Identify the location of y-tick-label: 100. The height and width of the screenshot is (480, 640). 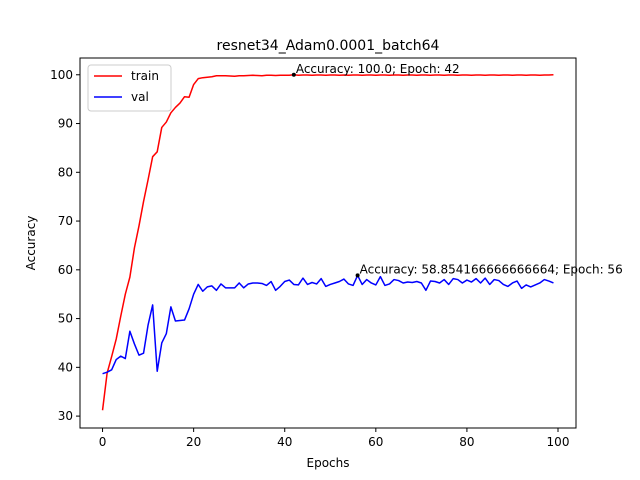
(61, 75).